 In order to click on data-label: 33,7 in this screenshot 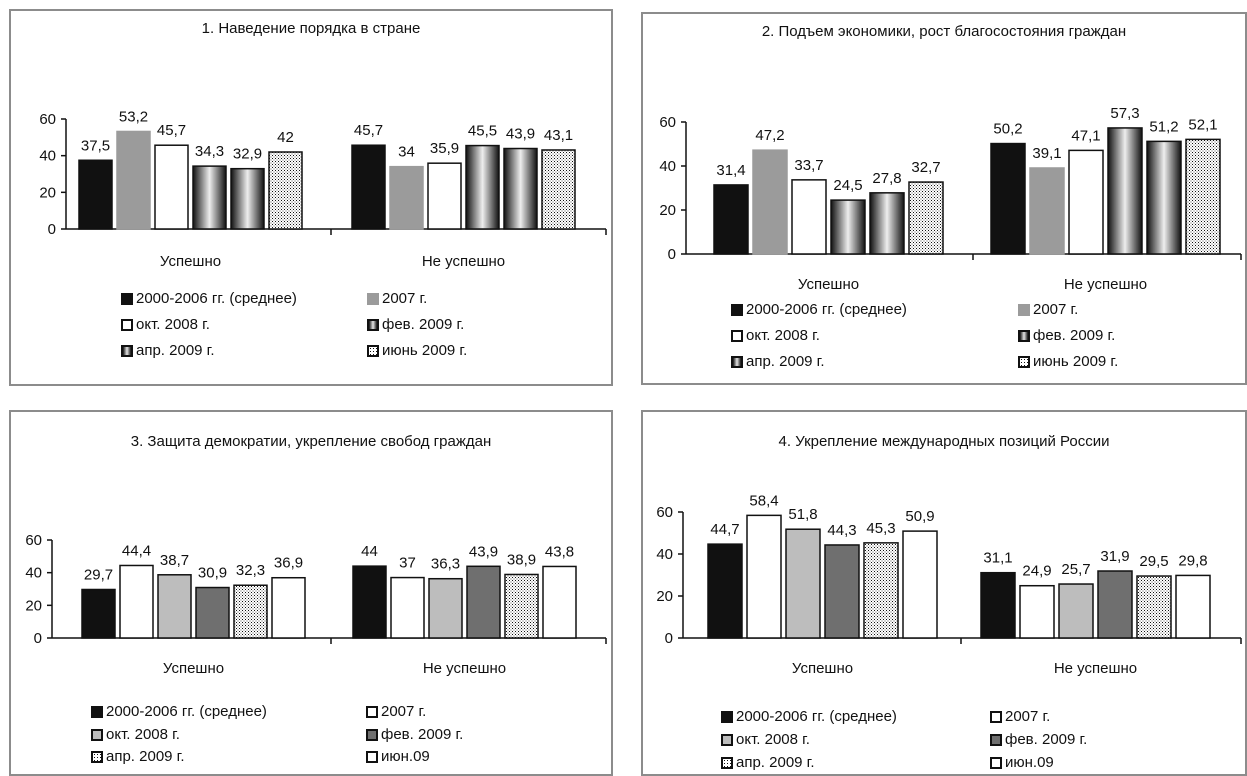, I will do `click(808, 165)`.